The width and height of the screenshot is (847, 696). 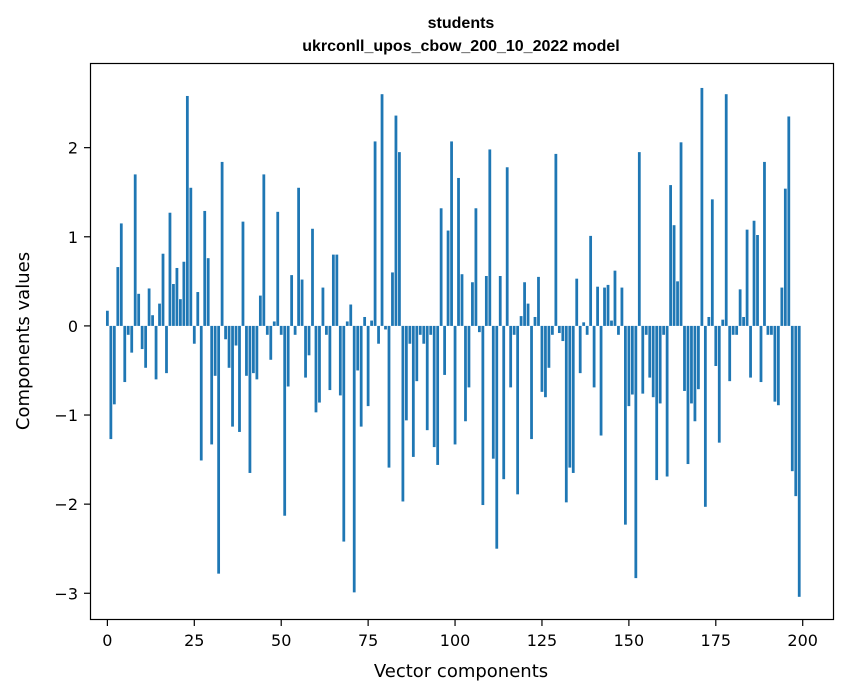 I want to click on y-axis-label: Components values, so click(x=23, y=341).